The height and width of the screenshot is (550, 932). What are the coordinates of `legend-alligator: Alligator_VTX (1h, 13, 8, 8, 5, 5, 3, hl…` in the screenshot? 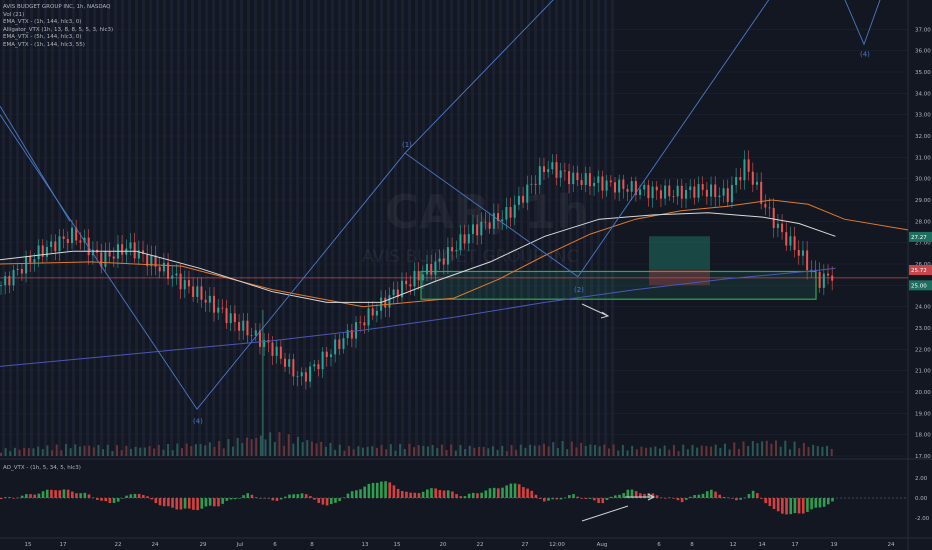 It's located at (58, 29).